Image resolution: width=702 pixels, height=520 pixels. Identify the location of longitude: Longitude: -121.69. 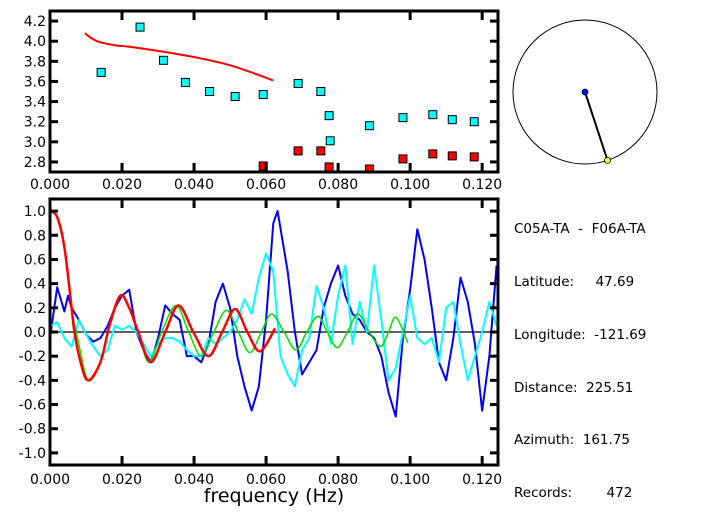
(580, 334).